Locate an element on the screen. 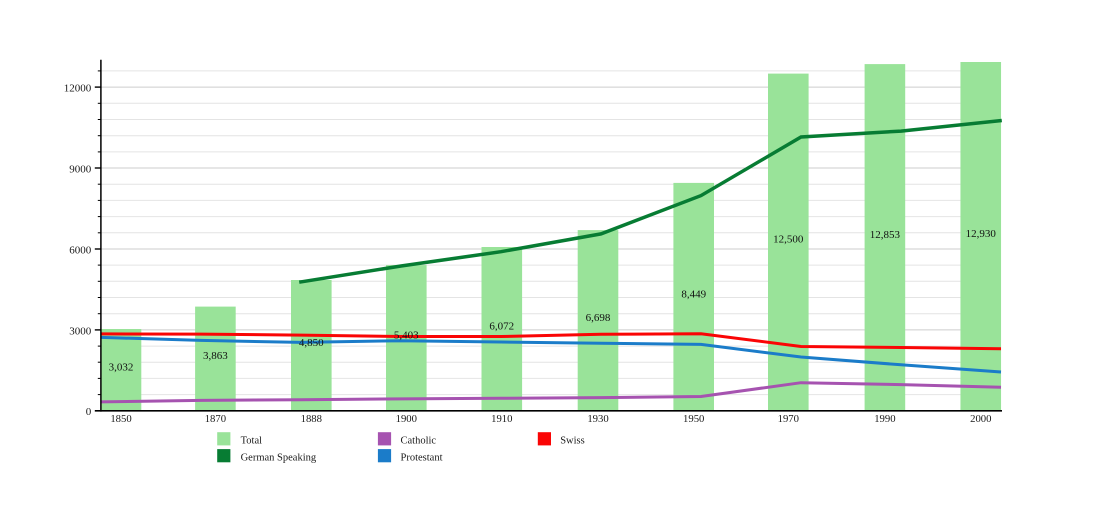  svg-text: 12,853 is located at coordinates (885, 235).